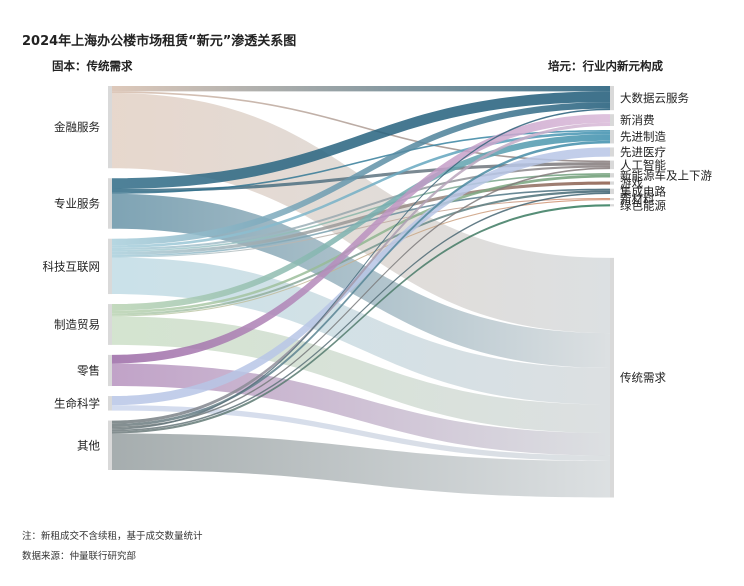 The image size is (744, 586). What do you see at coordinates (654, 98) in the screenshot?
I see `target-label: 大数据云服务` at bounding box center [654, 98].